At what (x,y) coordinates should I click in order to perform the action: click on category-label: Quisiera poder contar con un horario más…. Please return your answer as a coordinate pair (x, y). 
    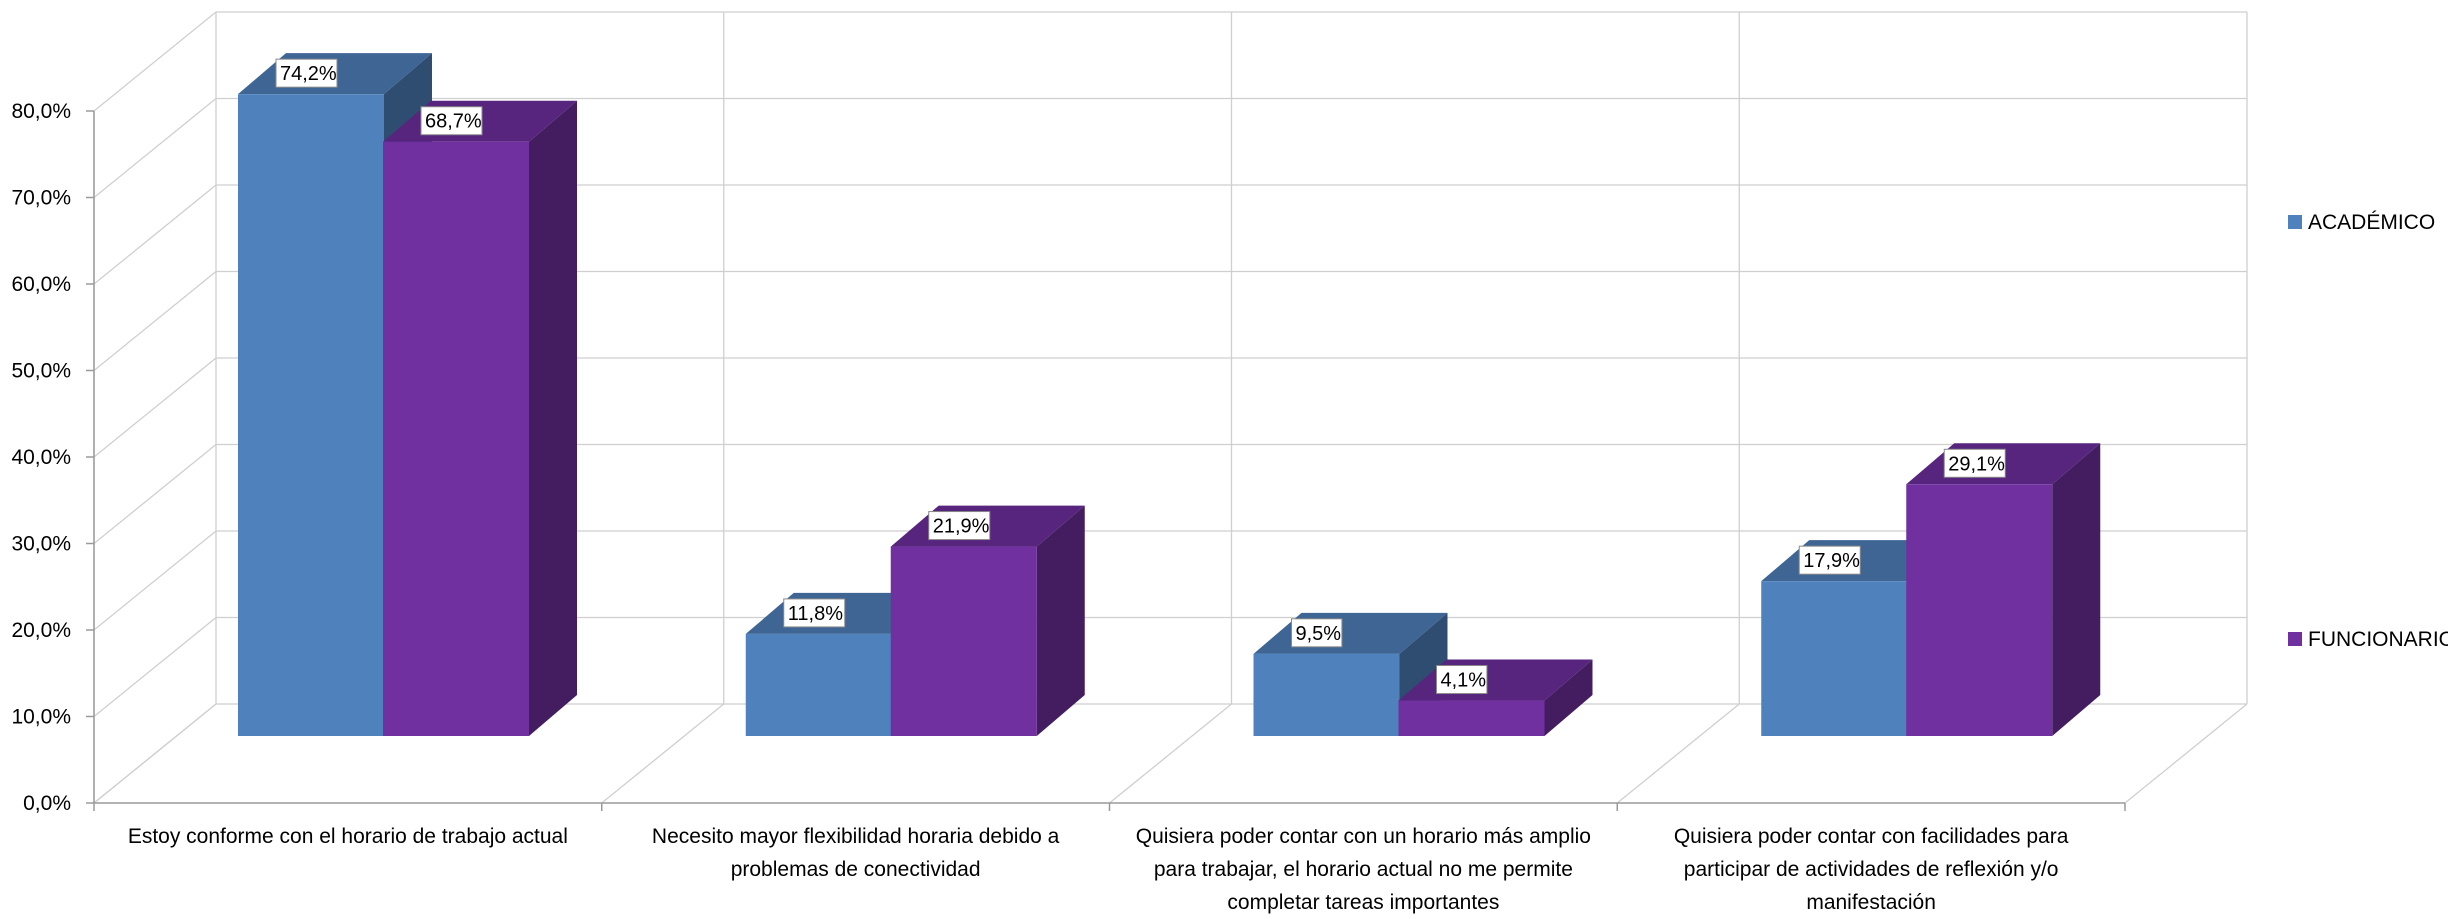
    Looking at the image, I should click on (1363, 836).